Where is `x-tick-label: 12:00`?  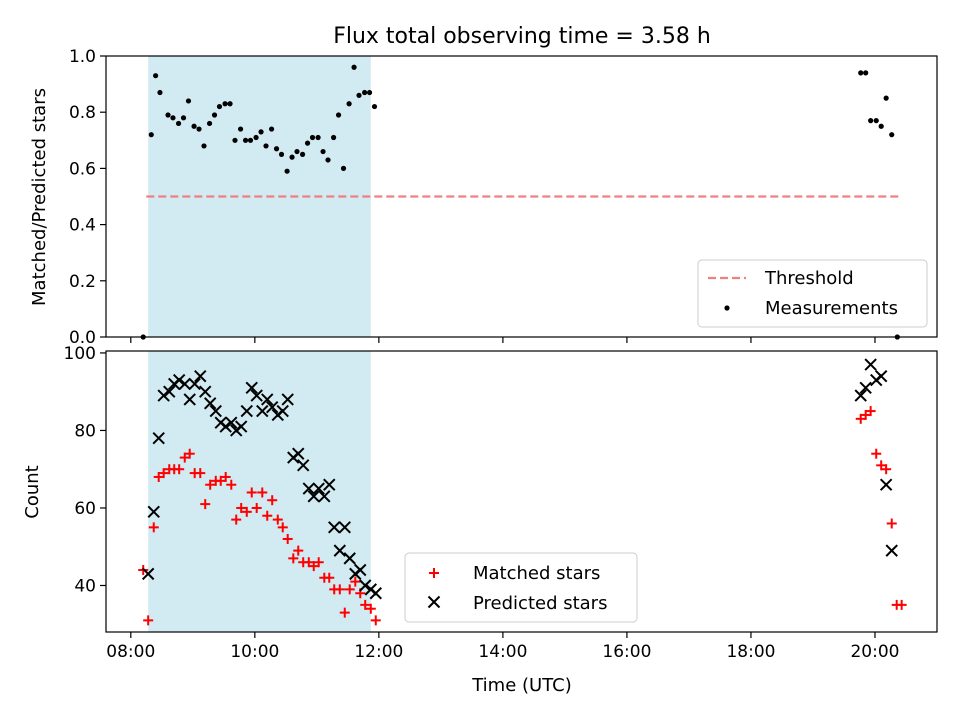
x-tick-label: 12:00 is located at coordinates (378, 652).